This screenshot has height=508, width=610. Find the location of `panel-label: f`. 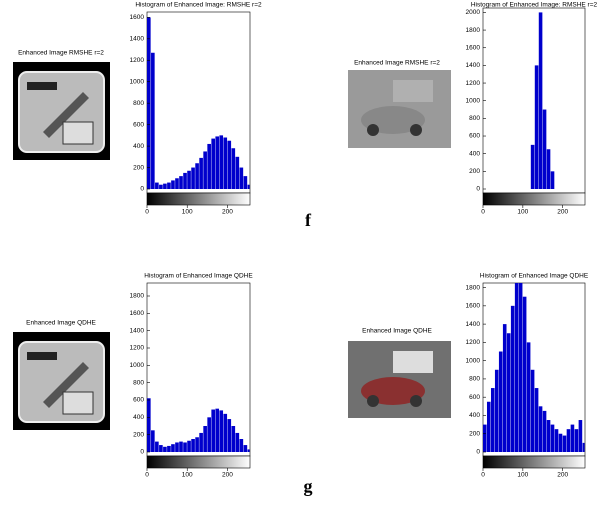

panel-label: f is located at coordinates (308, 220).